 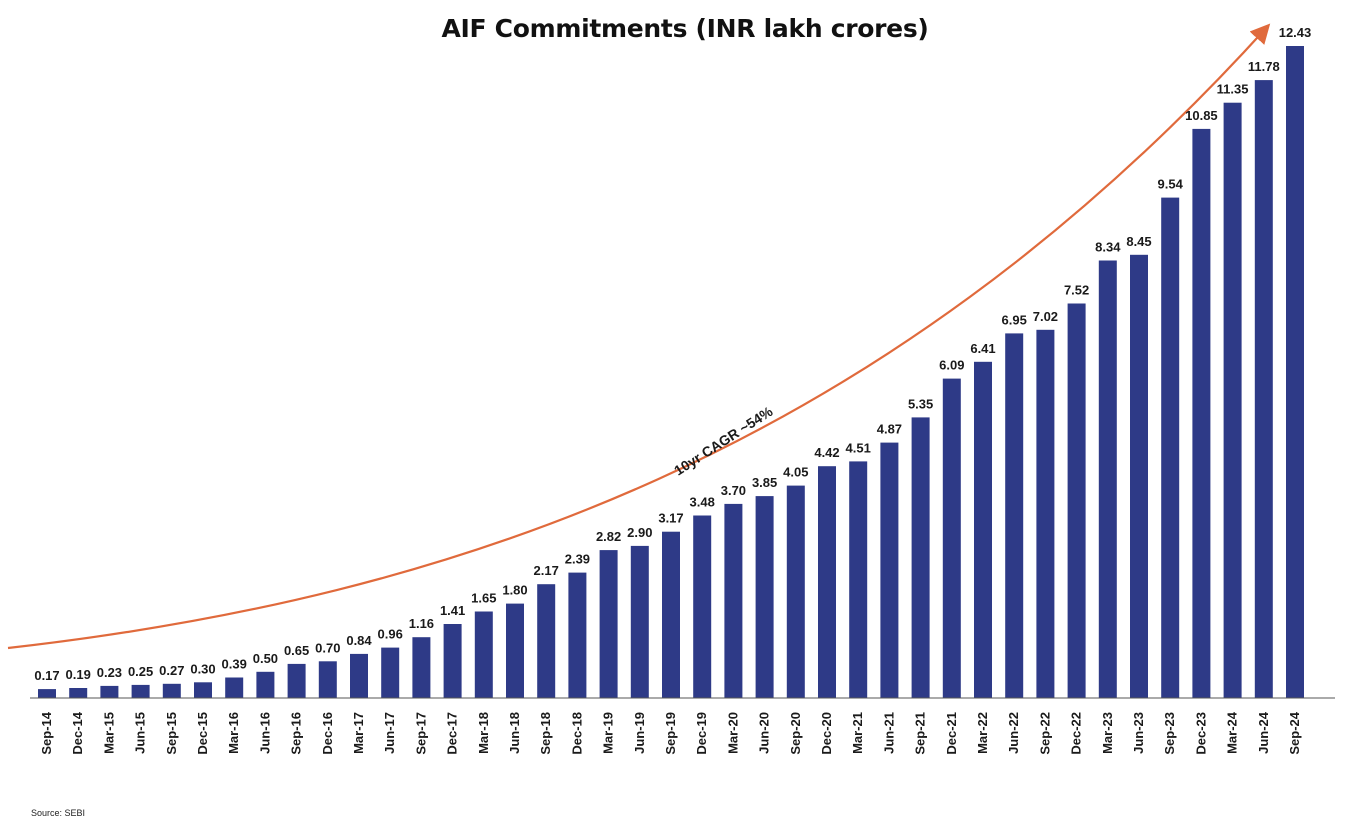 I want to click on x-tick-jun-22: Jun-22, so click(x=1013, y=733).